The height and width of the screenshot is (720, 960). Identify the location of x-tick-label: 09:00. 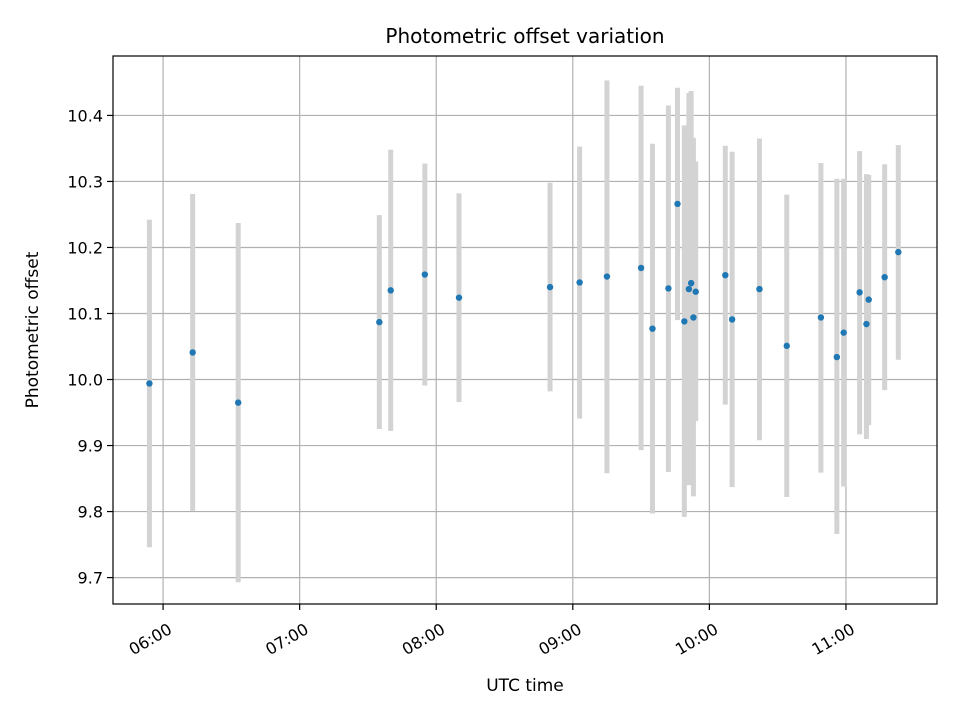
(559, 639).